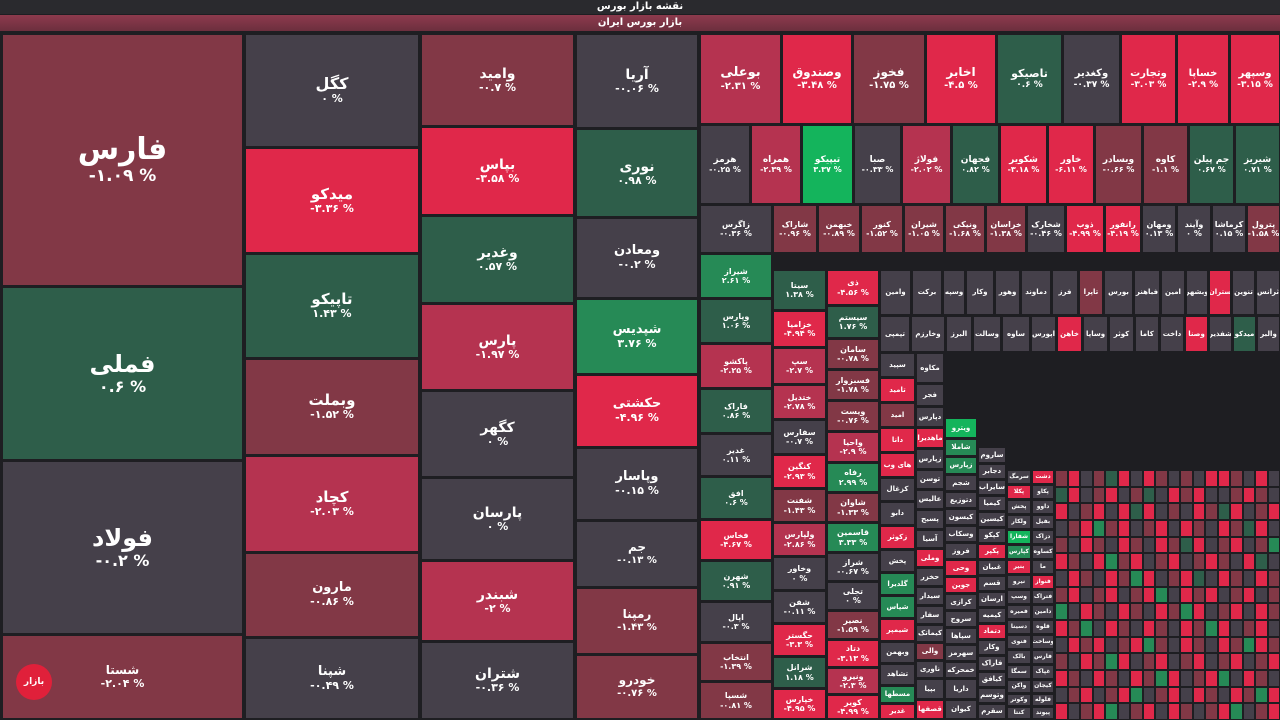 This screenshot has width=1280, height=720. I want to click on stock-tile: بورس, so click(1118, 292).